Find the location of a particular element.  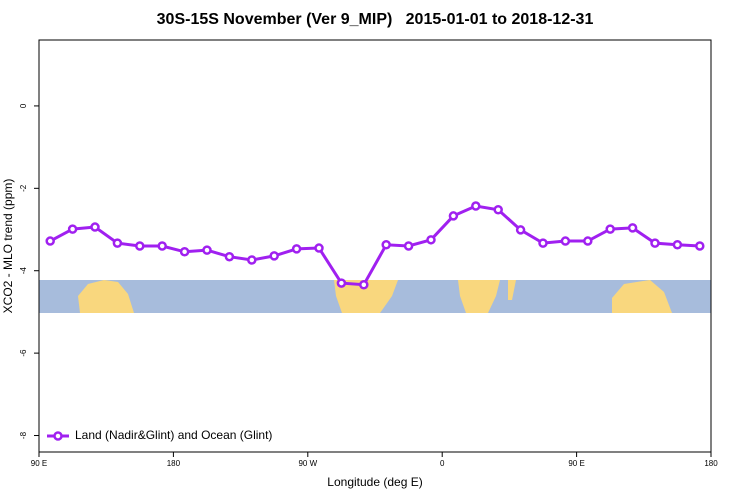

y-tick-label: -8 is located at coordinates (23, 435).